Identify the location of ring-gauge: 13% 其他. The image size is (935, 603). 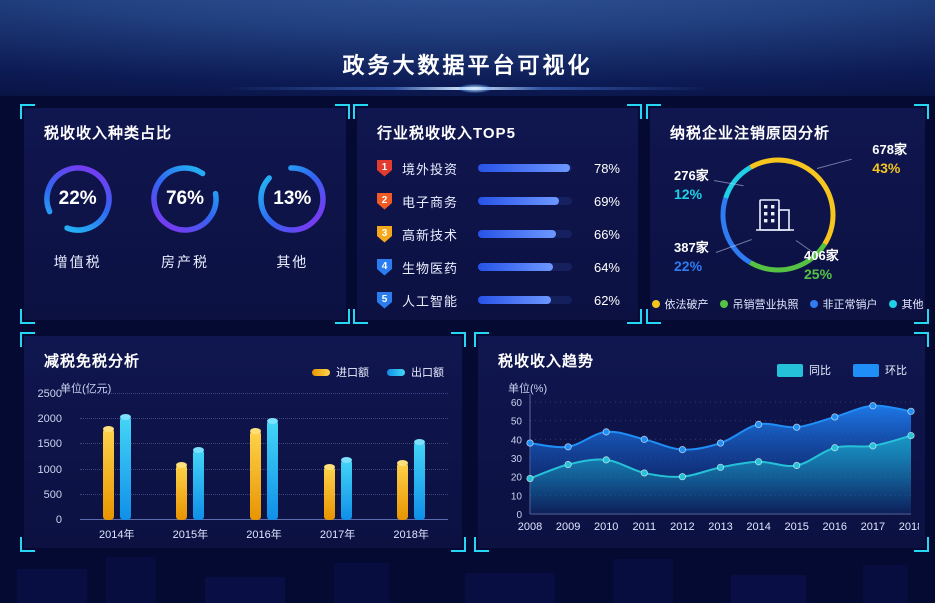
(292, 216).